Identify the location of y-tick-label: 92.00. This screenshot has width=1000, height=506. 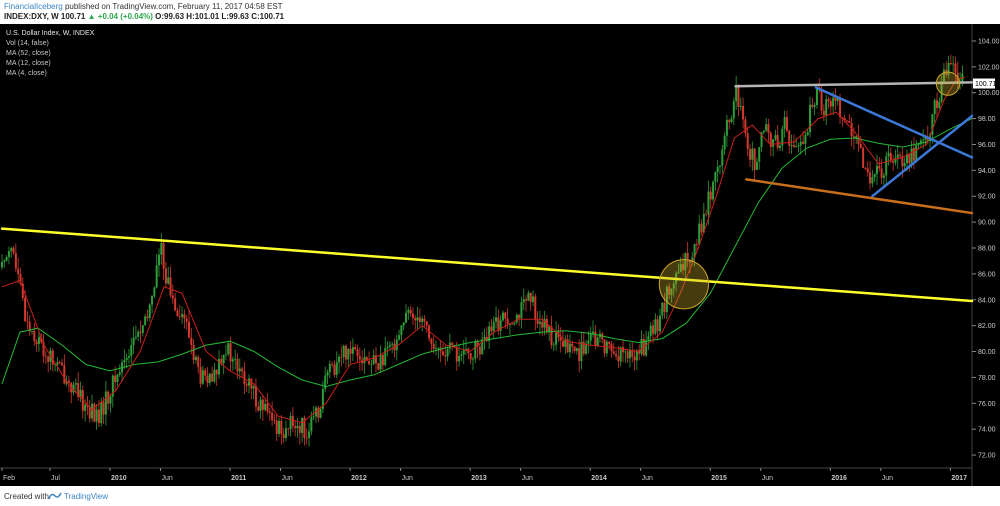
(987, 197).